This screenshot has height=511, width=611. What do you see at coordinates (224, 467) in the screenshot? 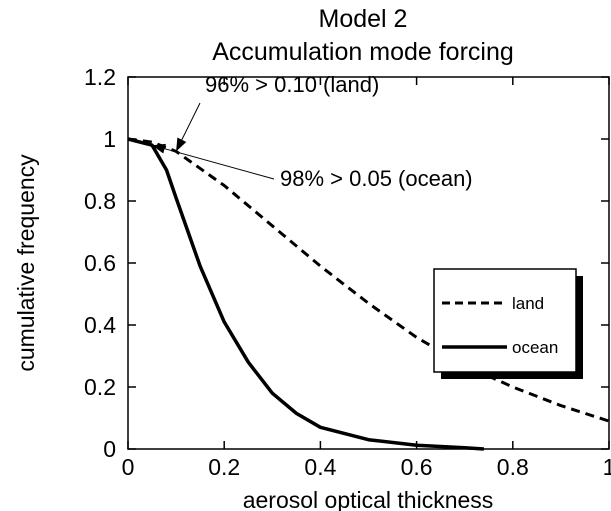
I see `x-tick-label: 0.2` at bounding box center [224, 467].